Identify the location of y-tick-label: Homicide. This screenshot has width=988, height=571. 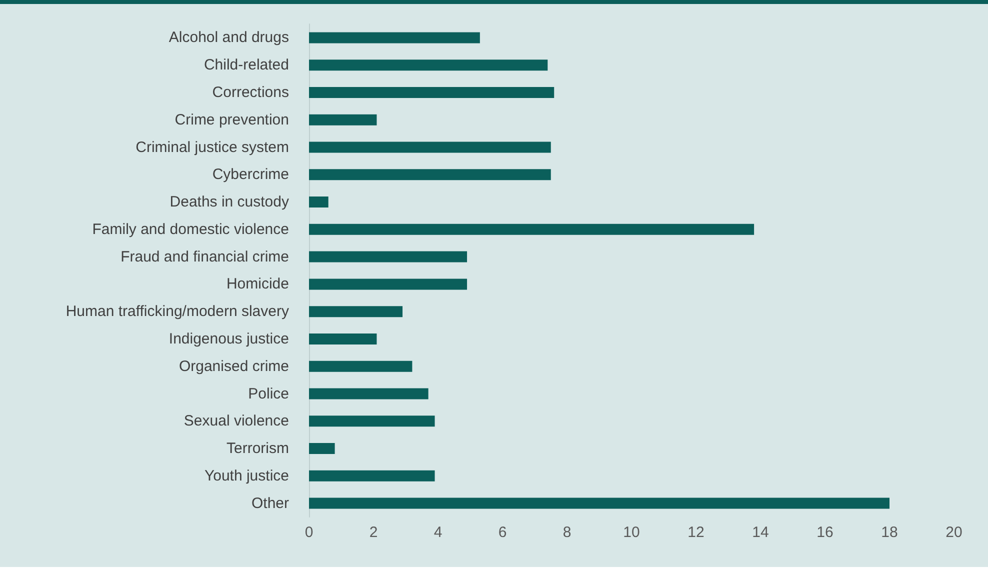
(257, 284).